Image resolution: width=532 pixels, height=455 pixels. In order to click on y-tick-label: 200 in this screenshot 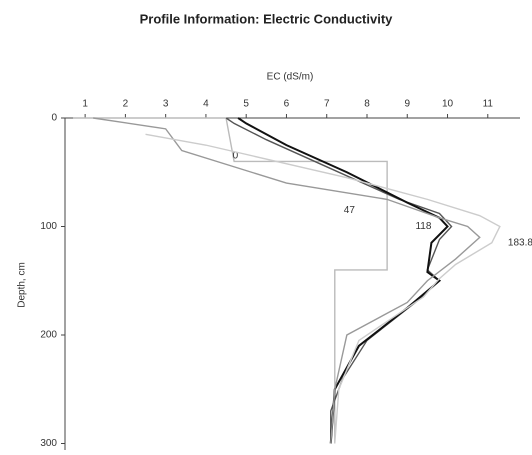, I will do `click(48, 335)`.